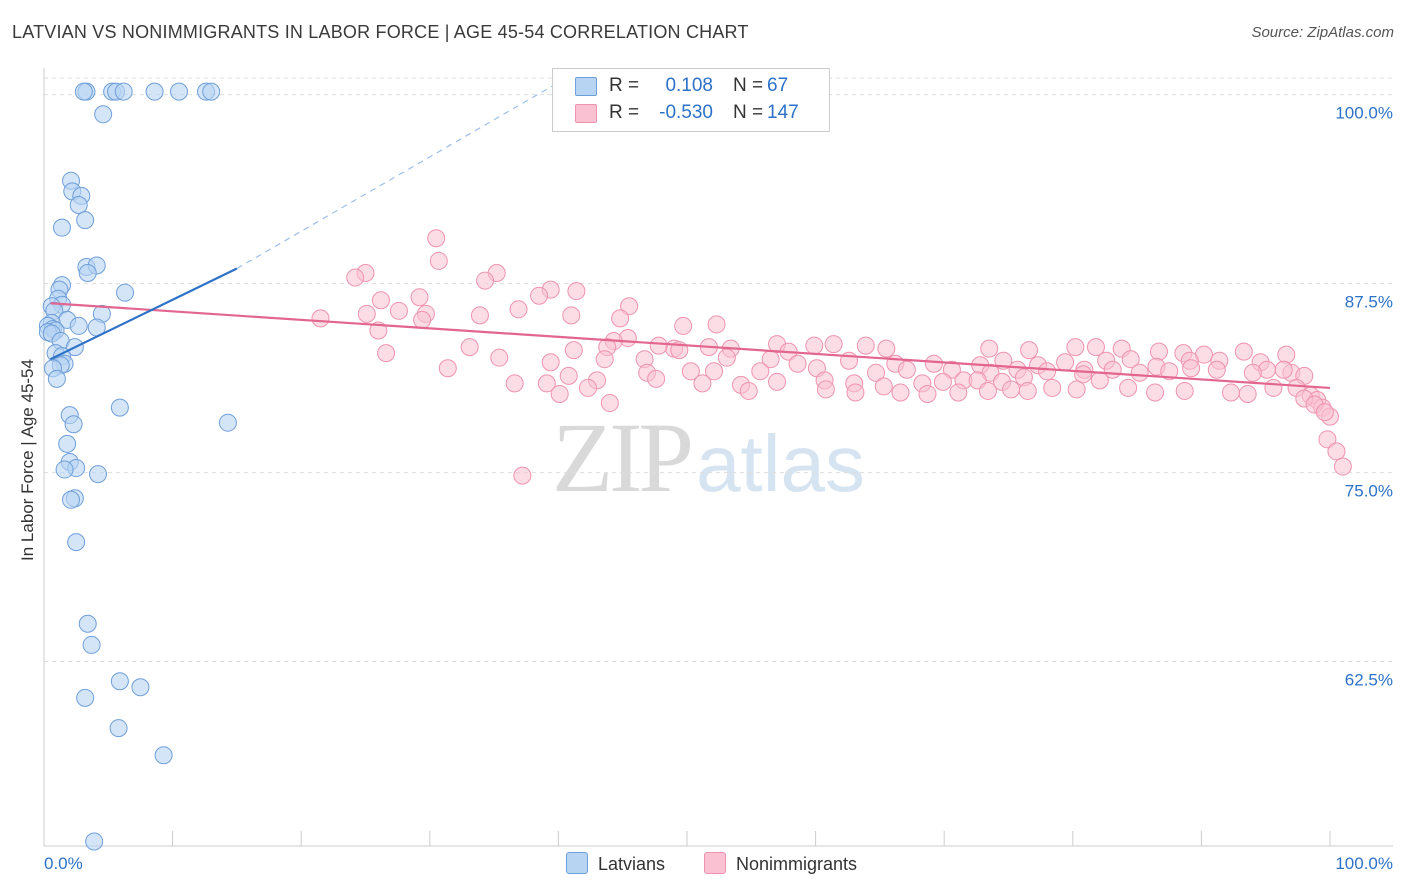  I want to click on watermark-atlas: atlas, so click(780, 463).